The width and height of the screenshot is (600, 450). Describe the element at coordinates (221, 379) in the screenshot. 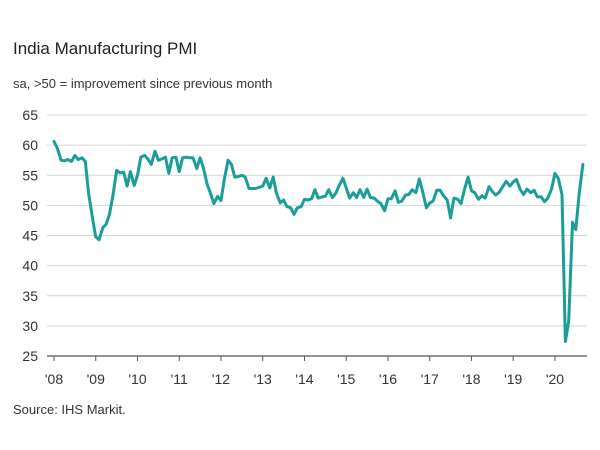

I see `x-tick-label: '12` at that location.